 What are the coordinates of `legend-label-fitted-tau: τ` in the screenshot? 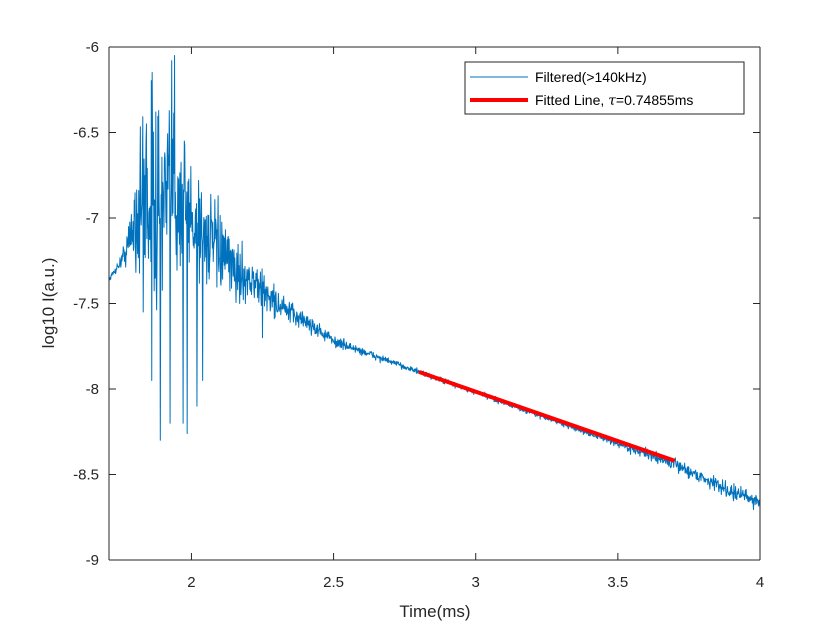 It's located at (612, 101).